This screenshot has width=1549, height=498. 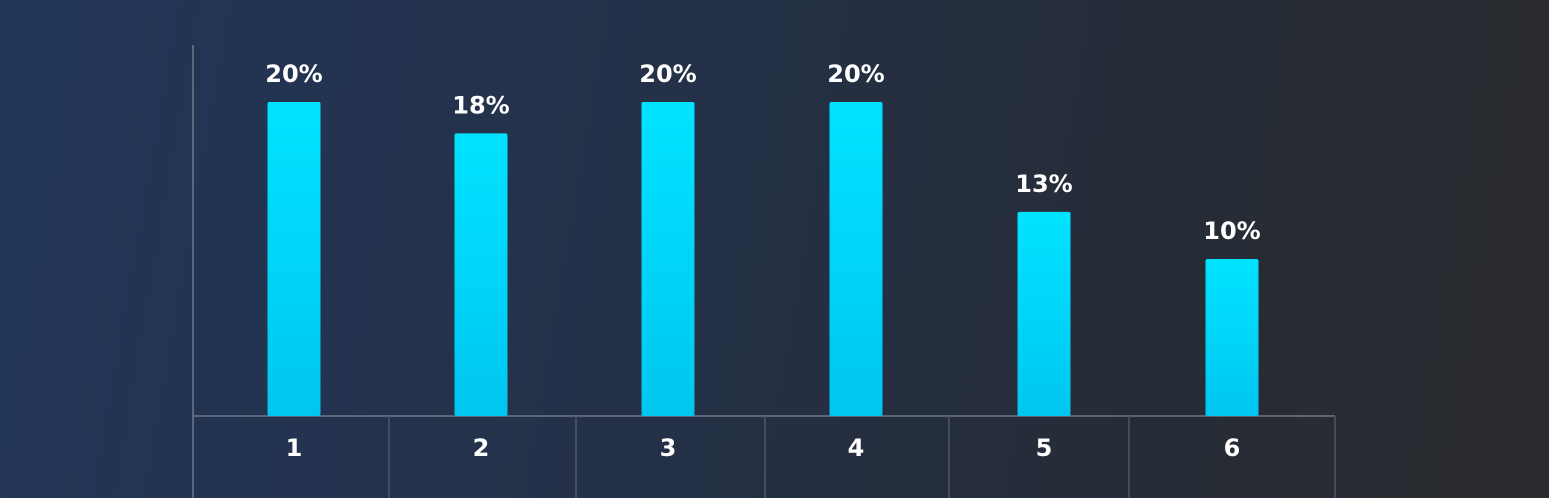 I want to click on category-dividers, so click(x=862, y=457).